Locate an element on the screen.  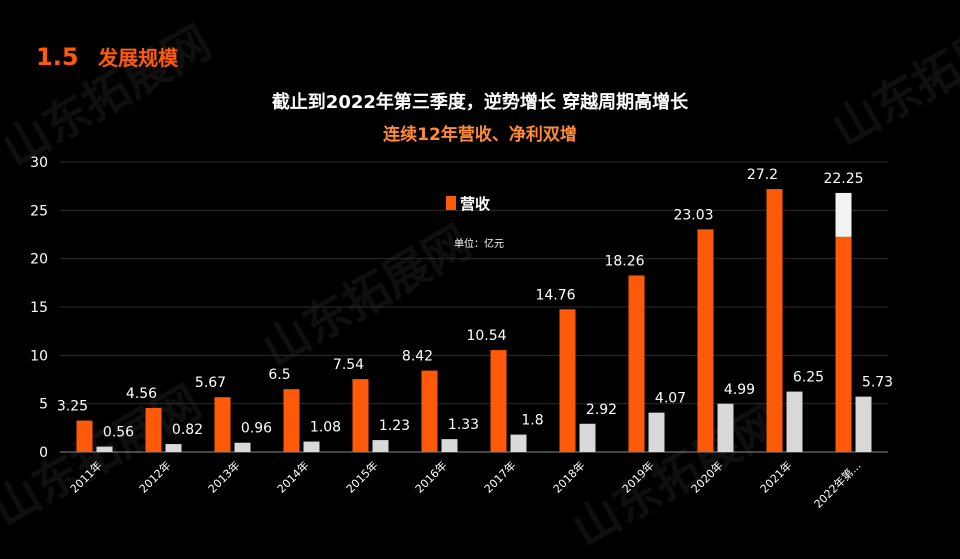
legend-label-revenue: 营收 is located at coordinates (475, 204).